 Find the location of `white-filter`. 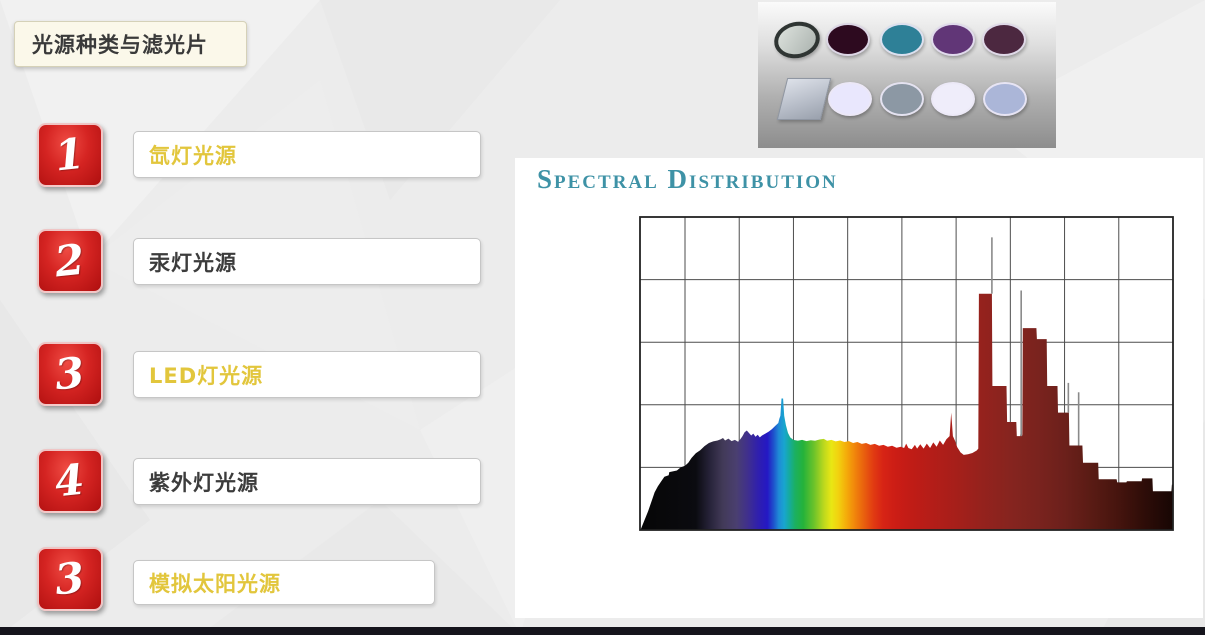

white-filter is located at coordinates (953, 99).